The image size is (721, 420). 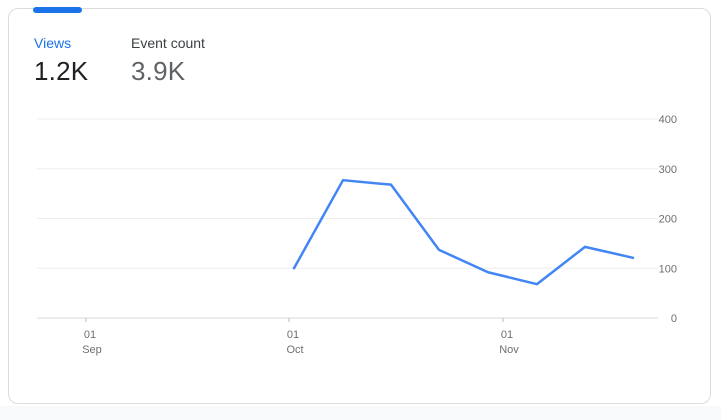 I want to click on metric-event-count-value: 3.9K, so click(x=158, y=71).